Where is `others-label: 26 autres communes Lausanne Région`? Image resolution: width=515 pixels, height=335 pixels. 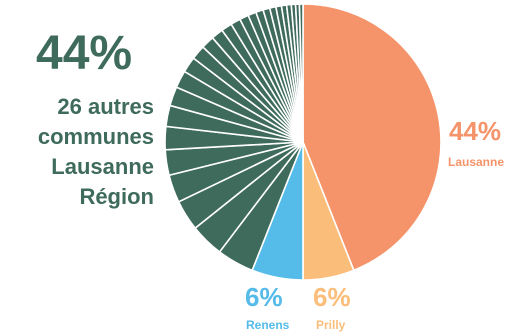
others-label: 26 autres communes Lausanne Région is located at coordinates (95, 151).